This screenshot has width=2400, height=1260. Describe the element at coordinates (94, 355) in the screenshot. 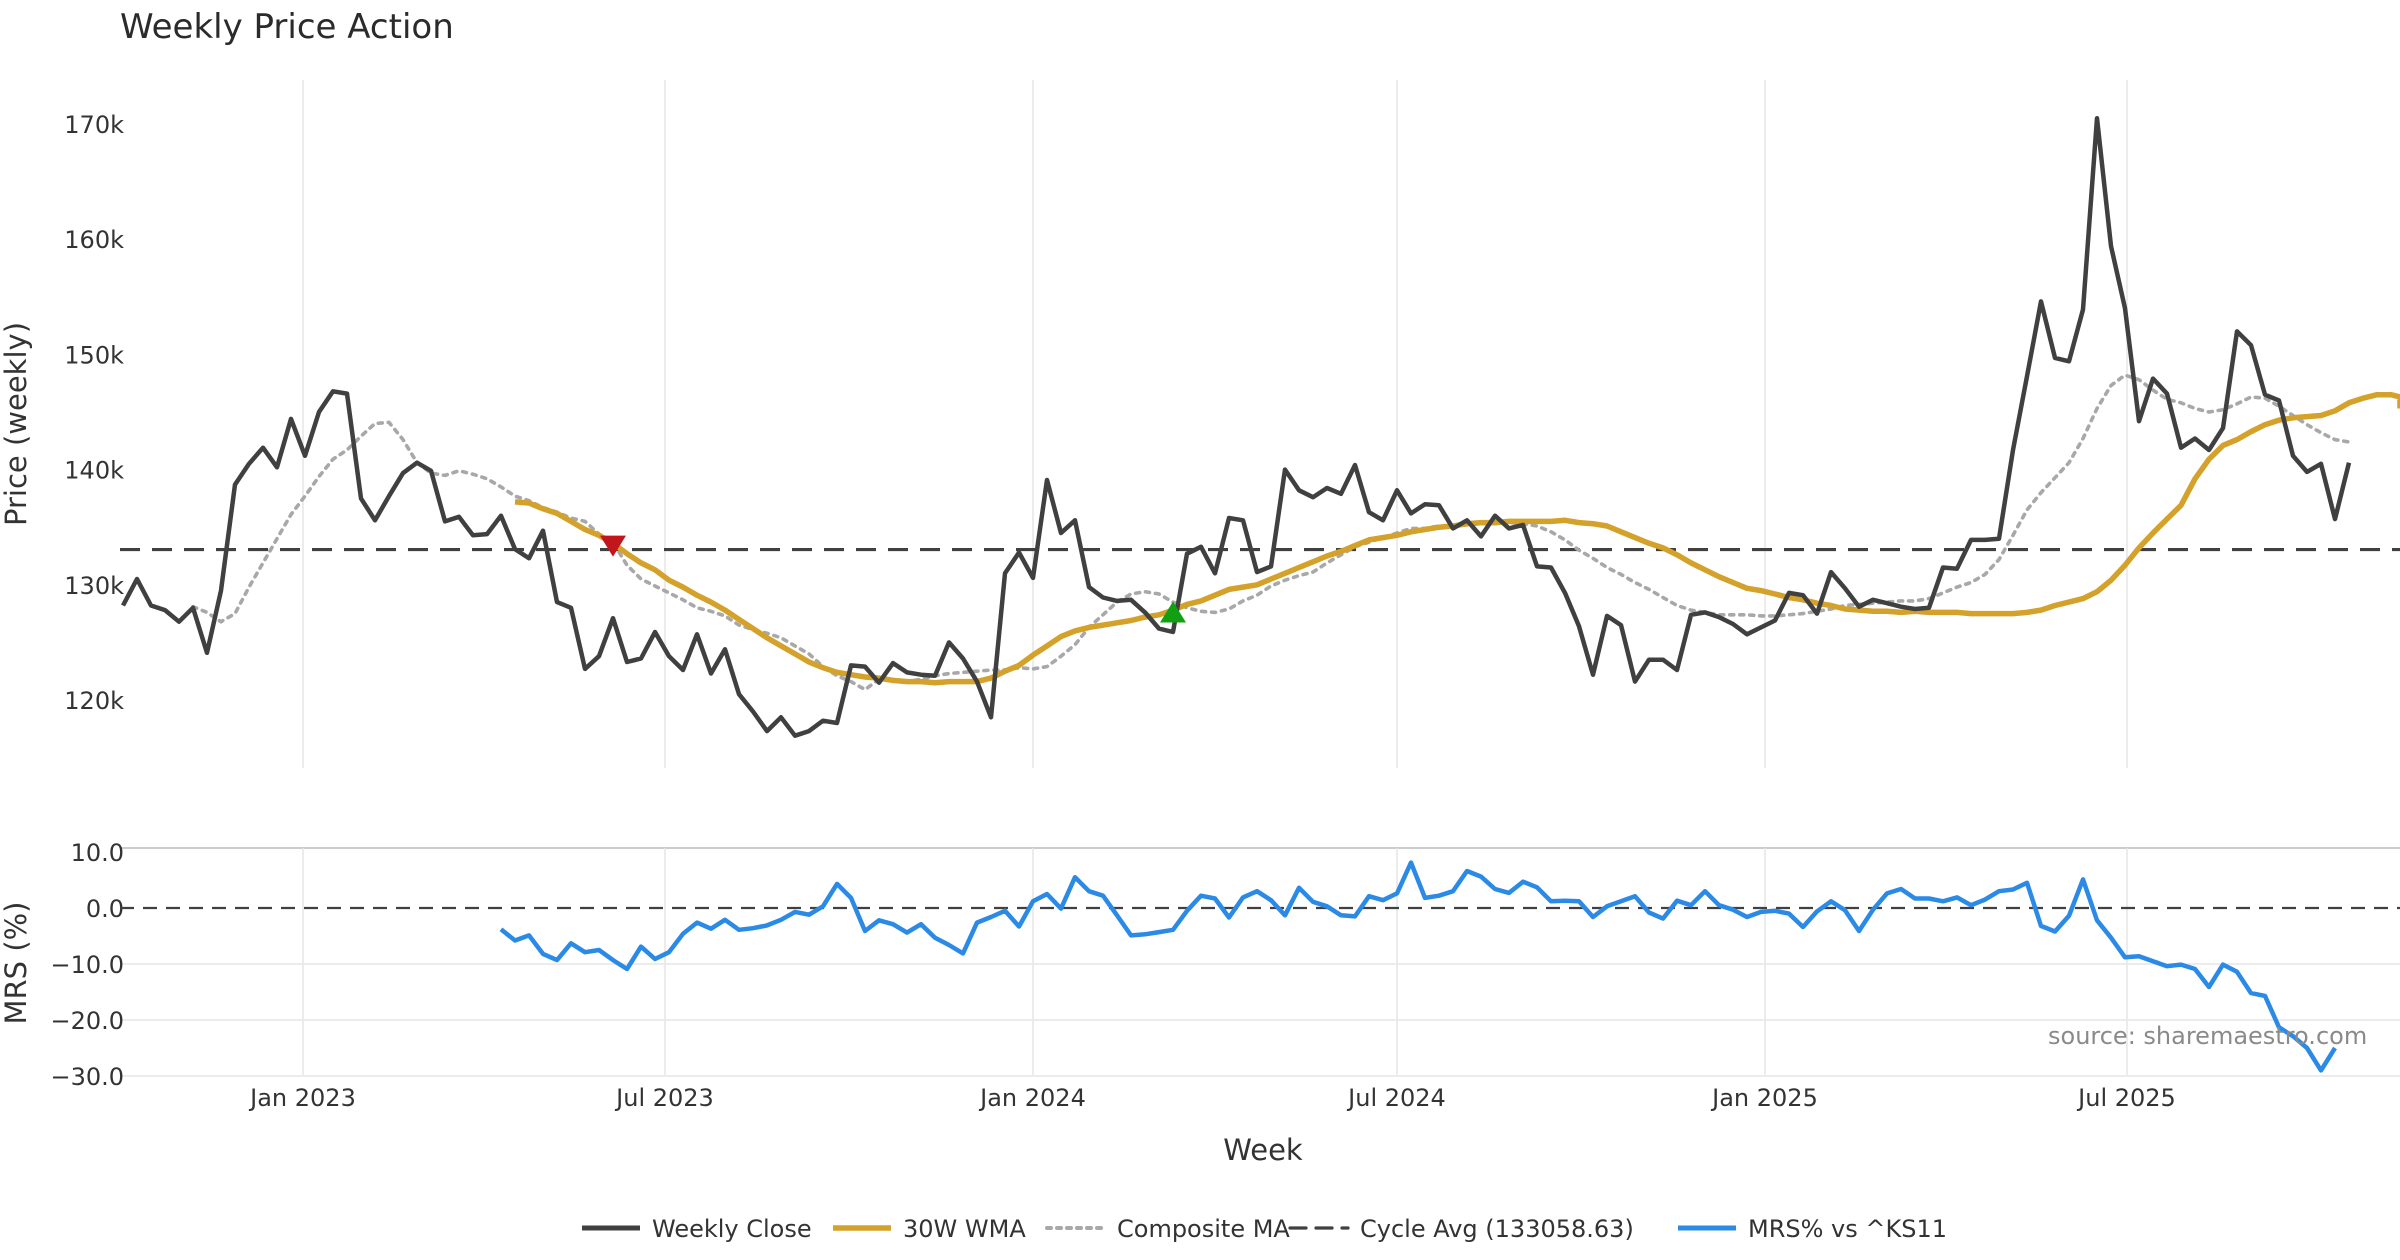

I see `price-y-tick-label: 150k` at that location.